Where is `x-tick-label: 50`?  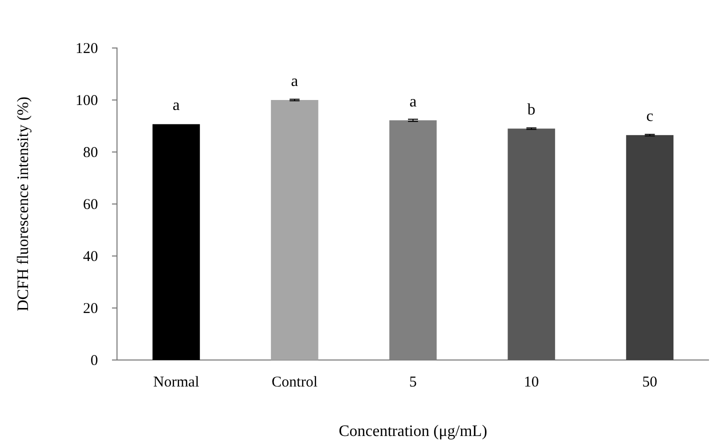
x-tick-label: 50 is located at coordinates (650, 382).